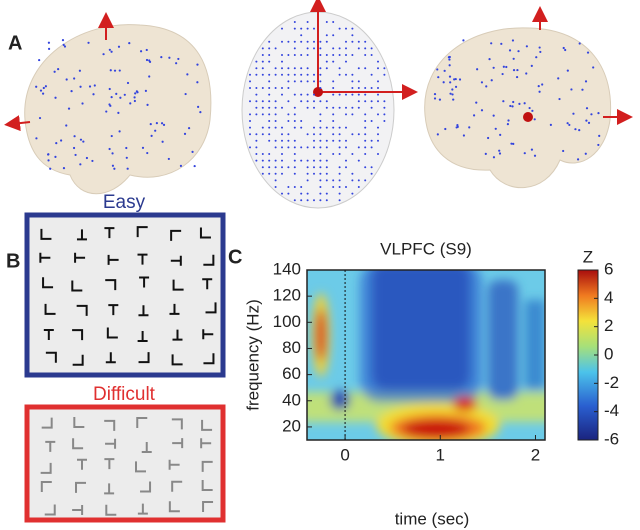 The image size is (640, 530). I want to click on colorbar-tick-label: -2, so click(611, 382).